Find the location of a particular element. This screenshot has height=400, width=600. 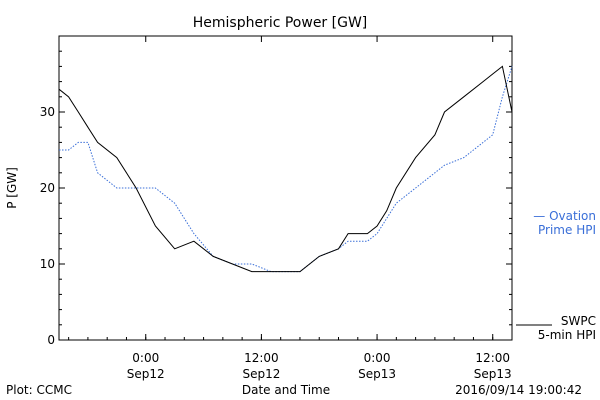

y-tick-label: 30 is located at coordinates (47, 112).